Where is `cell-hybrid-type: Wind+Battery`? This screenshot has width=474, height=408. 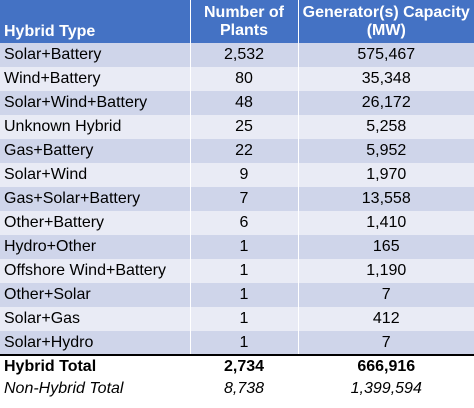 cell-hybrid-type: Wind+Battery is located at coordinates (95, 79).